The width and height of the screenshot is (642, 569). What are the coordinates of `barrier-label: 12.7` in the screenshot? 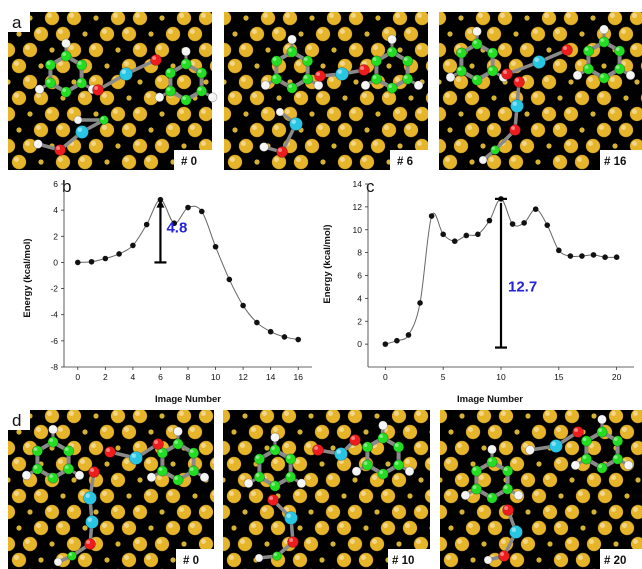 It's located at (522, 287).